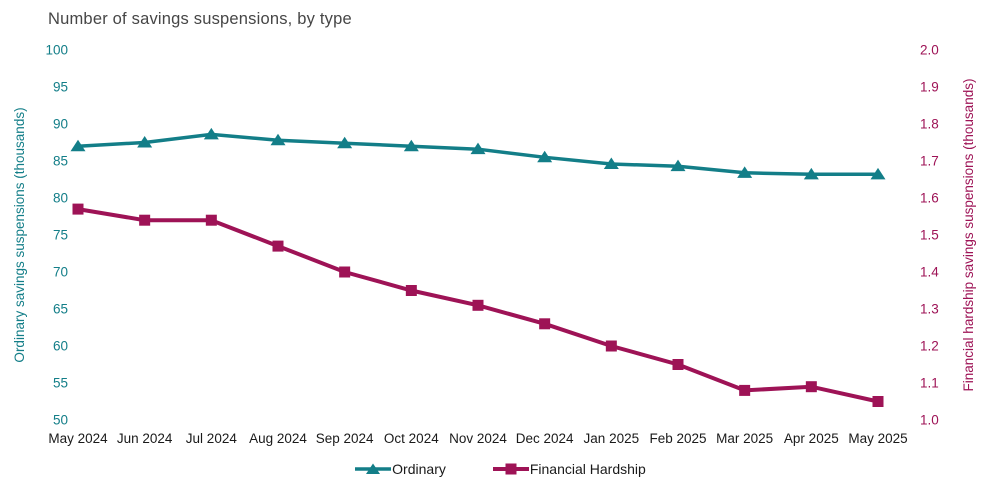  Describe the element at coordinates (744, 438) in the screenshot. I see `x-axis-tick-label: Mar 2025` at that location.